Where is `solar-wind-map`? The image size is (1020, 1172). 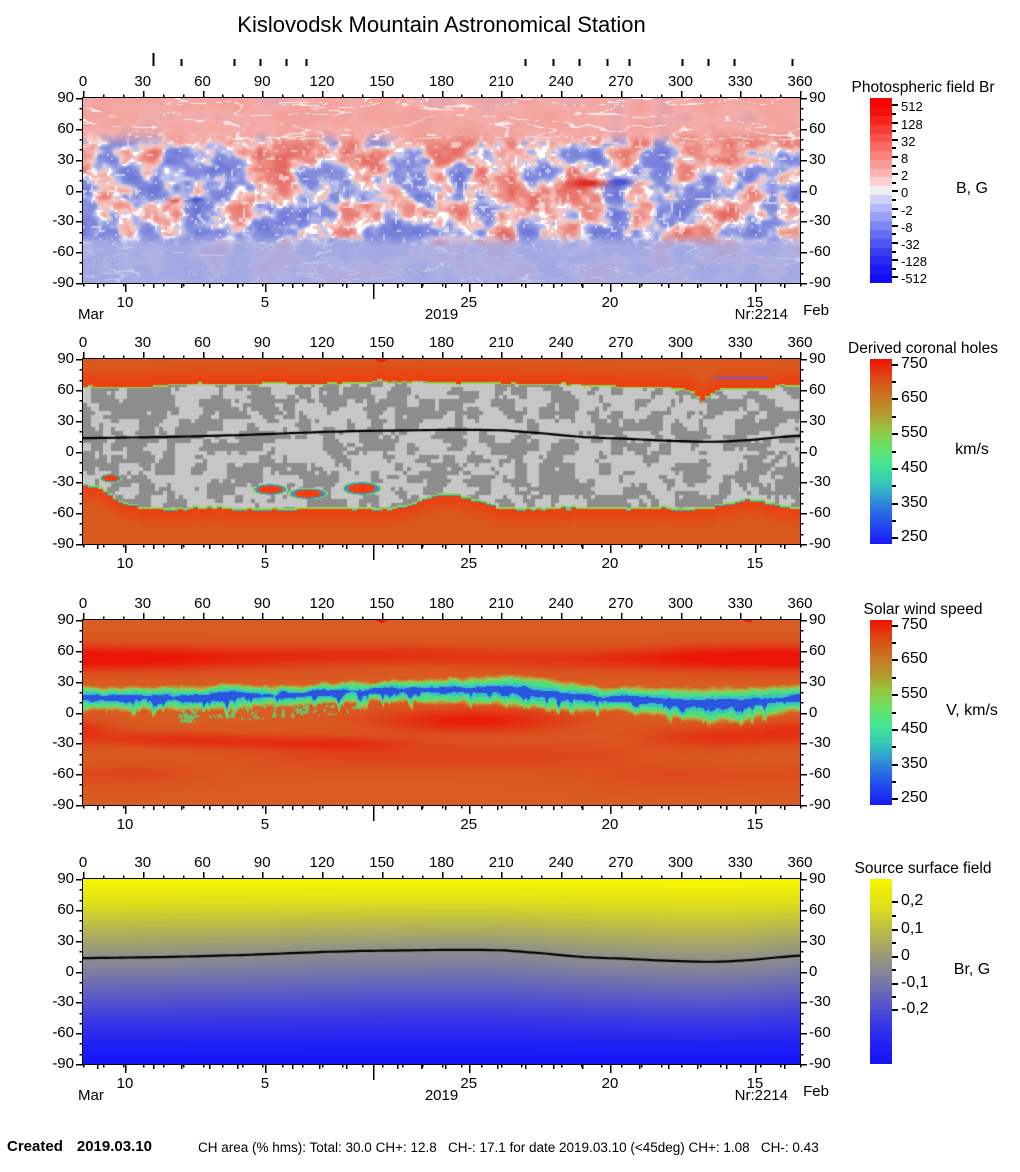 solar-wind-map is located at coordinates (441, 712).